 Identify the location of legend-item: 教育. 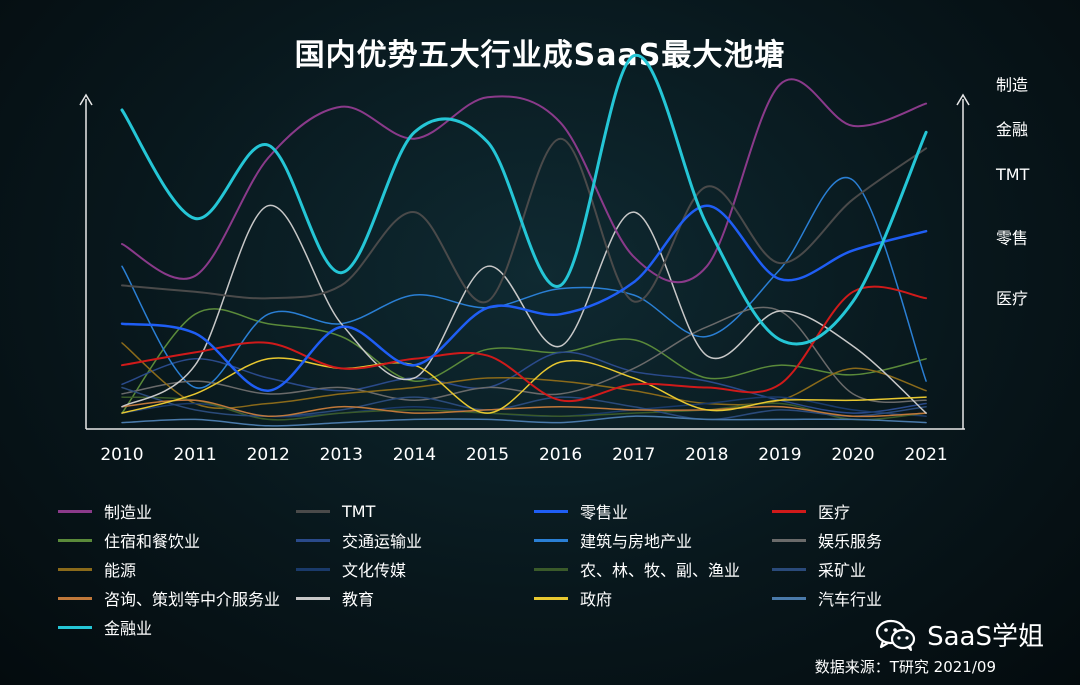
(415, 598).